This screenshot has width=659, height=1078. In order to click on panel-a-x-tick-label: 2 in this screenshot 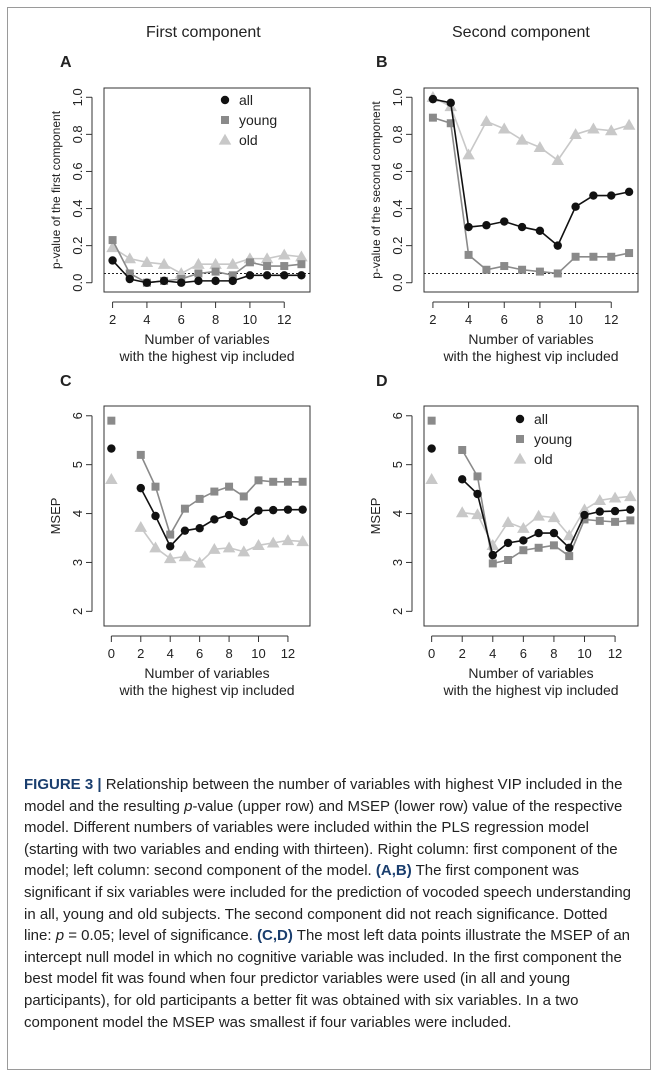, I will do `click(112, 319)`.